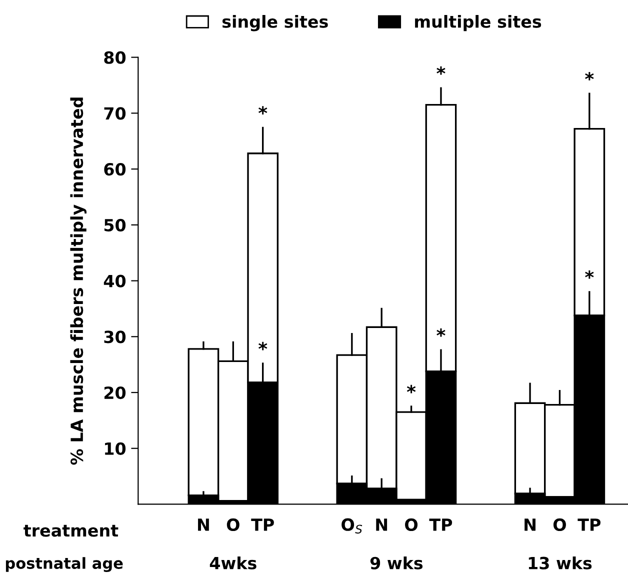 The height and width of the screenshot is (573, 628). Describe the element at coordinates (275, 23) in the screenshot. I see `legend-label: single sites` at that location.